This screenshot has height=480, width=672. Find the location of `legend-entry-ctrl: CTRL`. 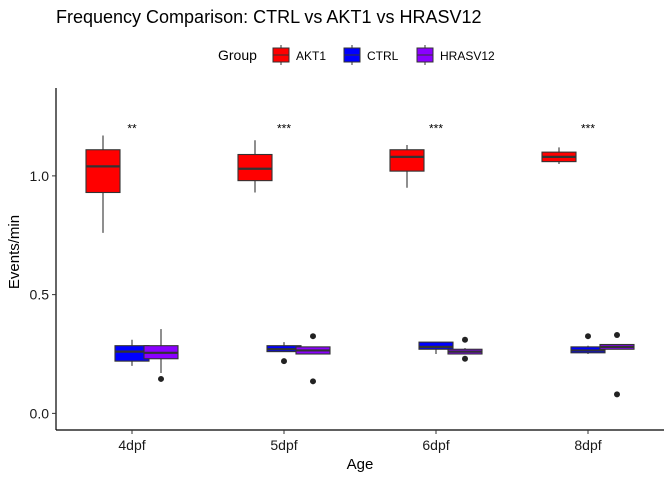

legend-entry-ctrl: CTRL is located at coordinates (371, 55).